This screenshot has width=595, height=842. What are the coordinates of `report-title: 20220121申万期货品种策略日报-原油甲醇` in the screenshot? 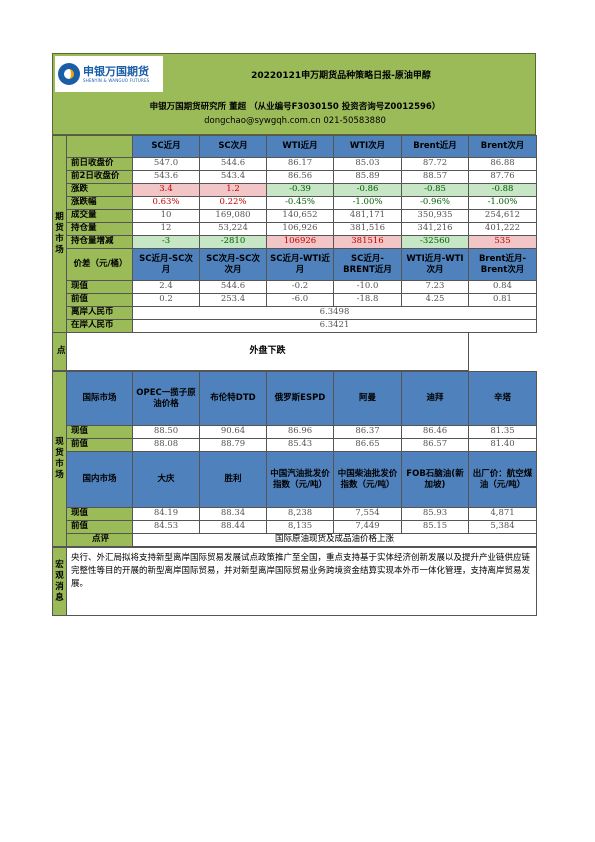 It's located at (341, 76).